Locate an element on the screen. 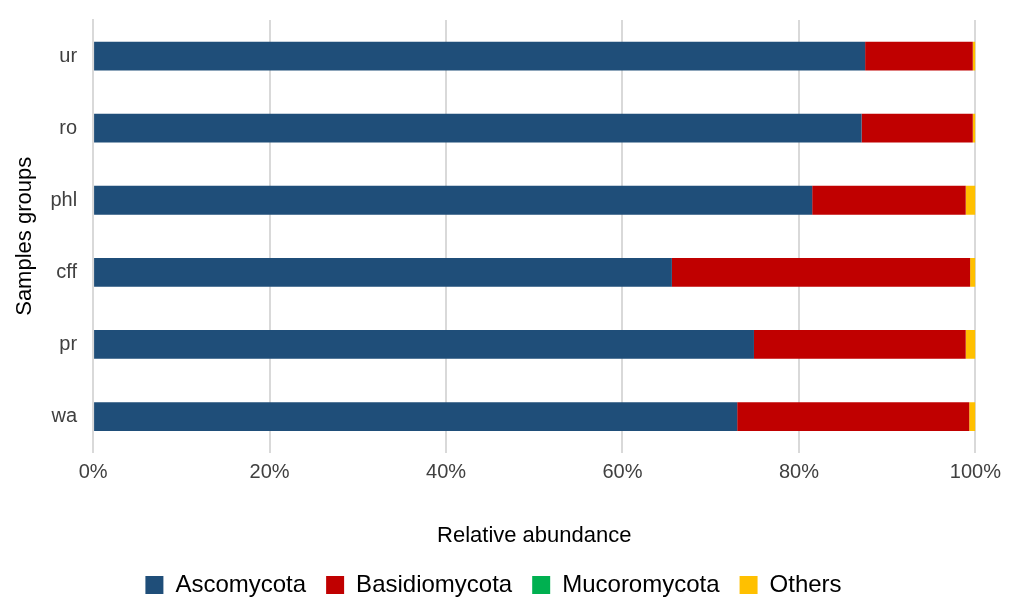 This screenshot has height=612, width=1009. y-tick-label: cff is located at coordinates (67, 270).